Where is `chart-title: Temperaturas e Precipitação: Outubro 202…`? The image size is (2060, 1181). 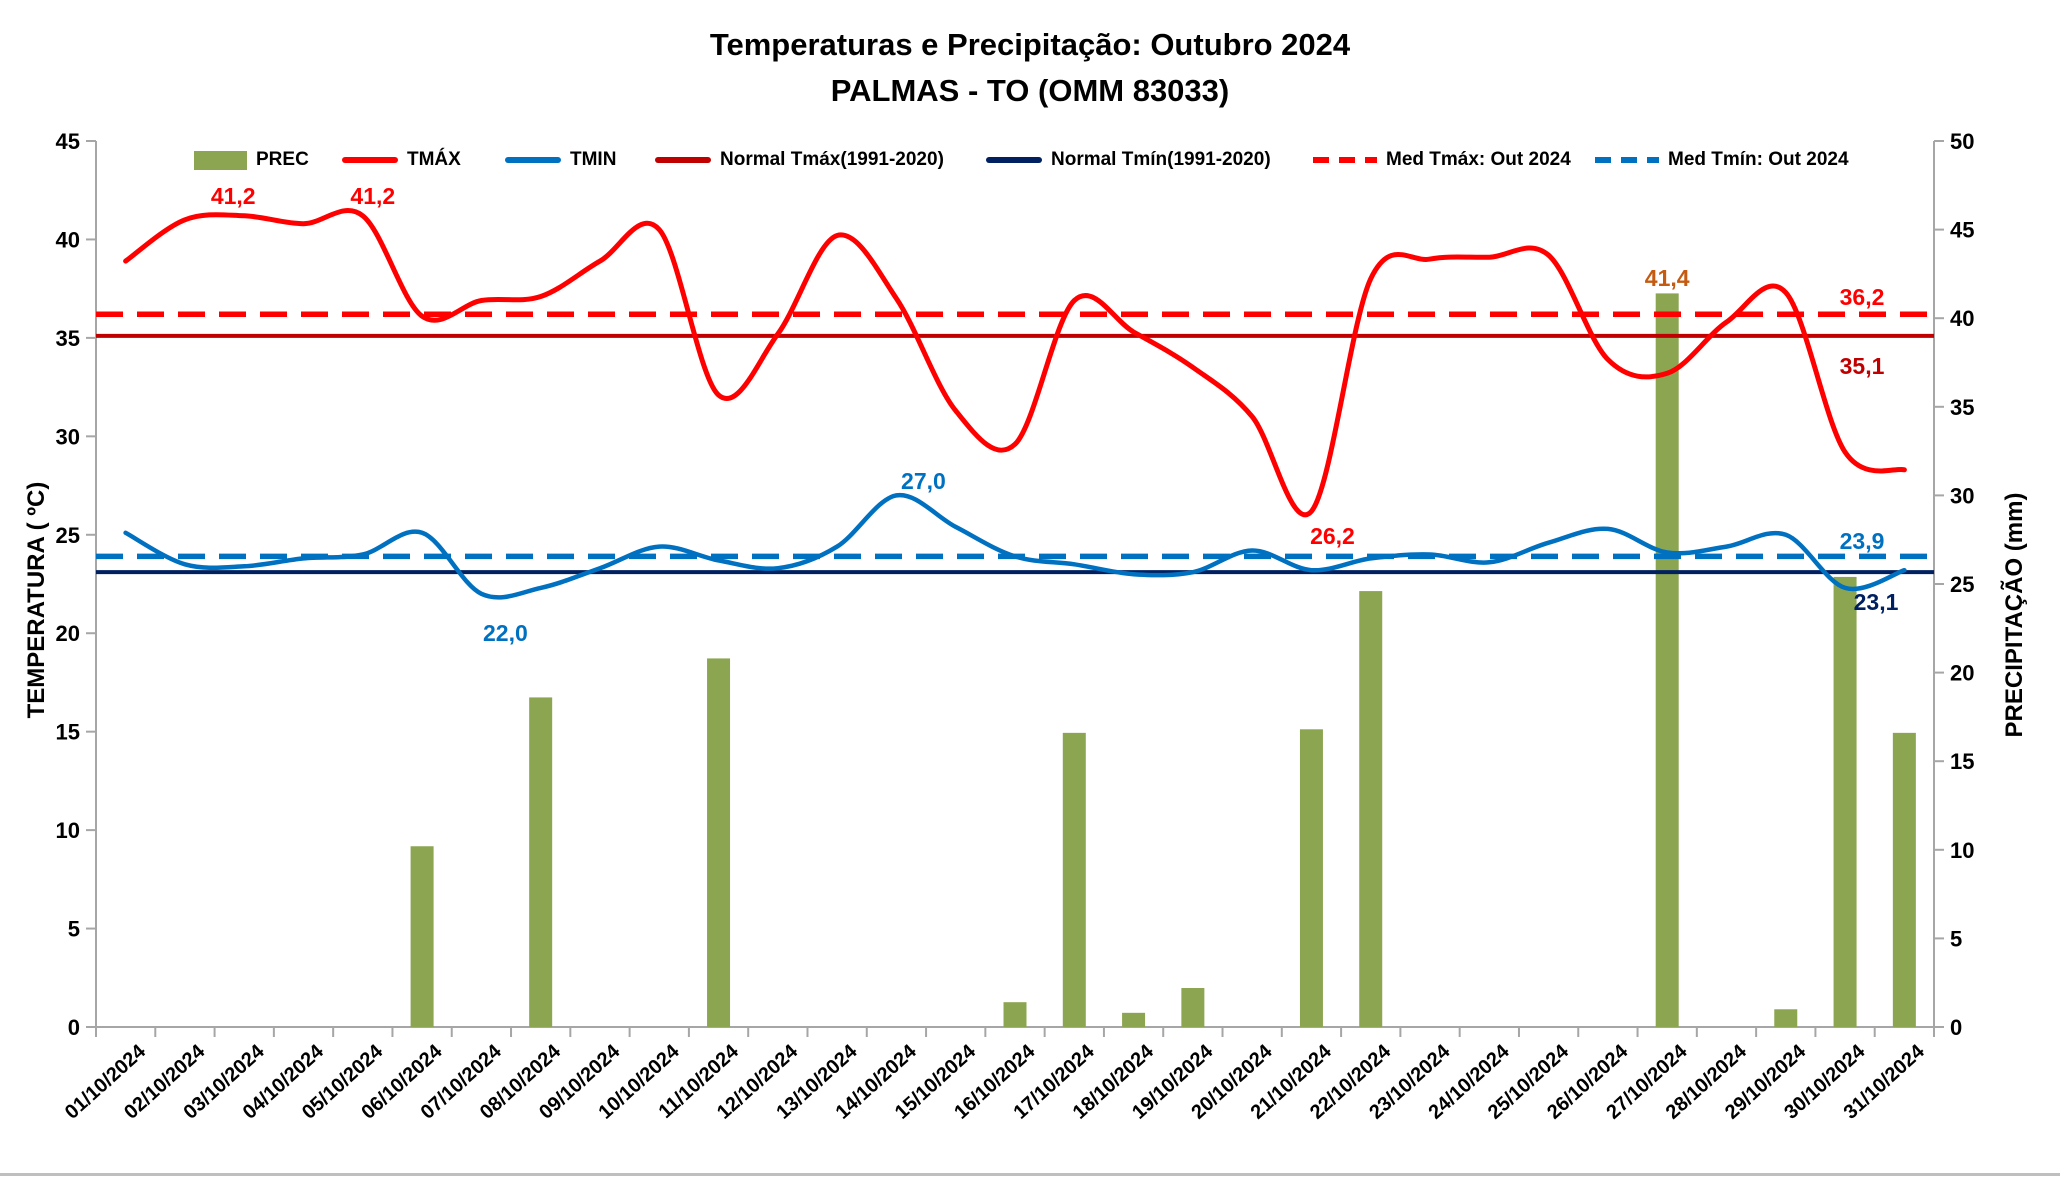
chart-title: Temperaturas e Precipitação: Outubro 202… is located at coordinates (1030, 68).